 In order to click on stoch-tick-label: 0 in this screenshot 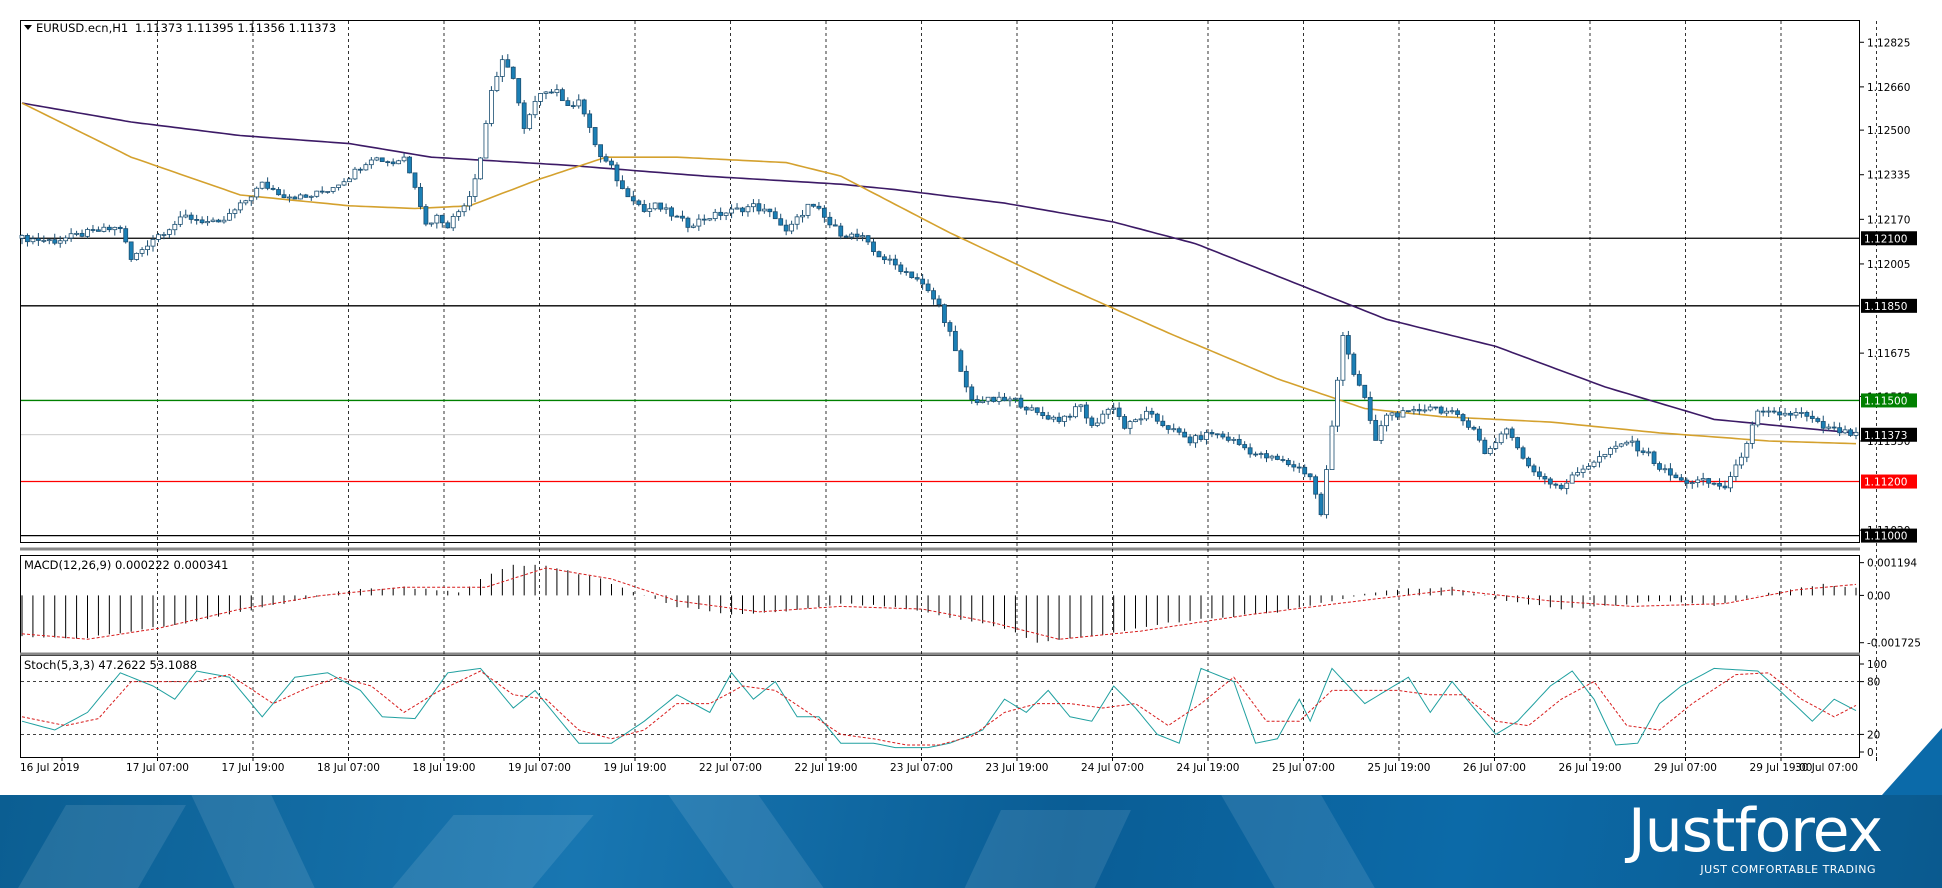, I will do `click(1870, 753)`.